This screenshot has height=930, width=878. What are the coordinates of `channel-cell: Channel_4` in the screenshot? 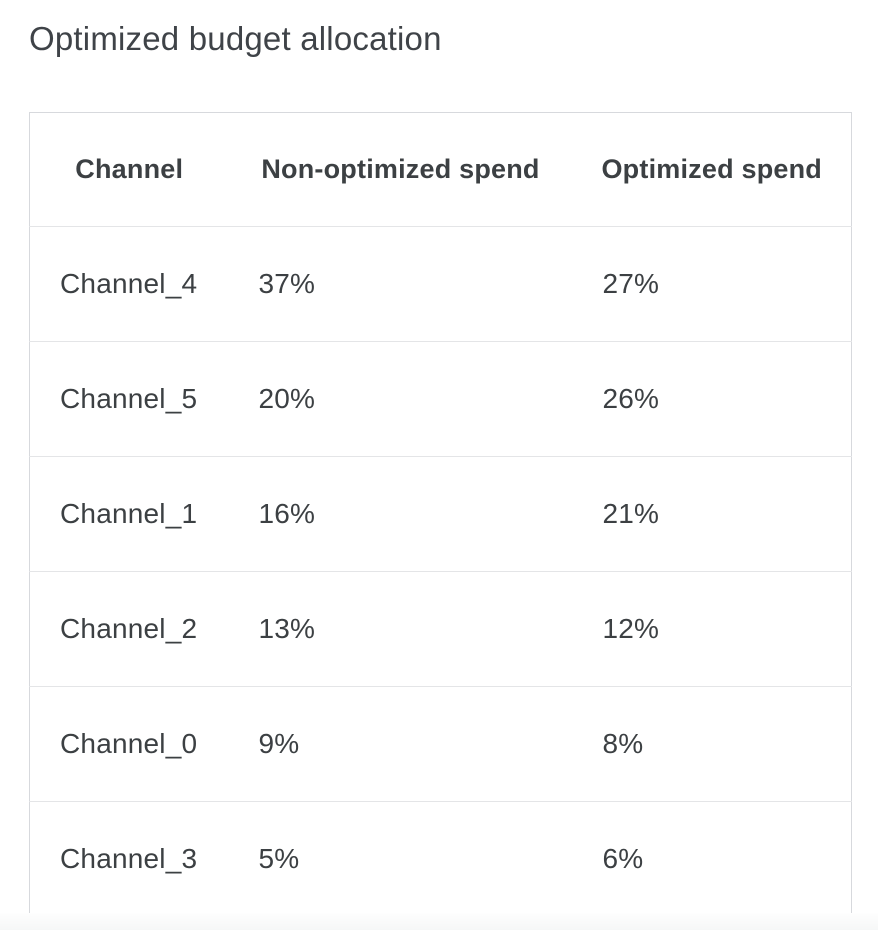 It's located at (129, 284).